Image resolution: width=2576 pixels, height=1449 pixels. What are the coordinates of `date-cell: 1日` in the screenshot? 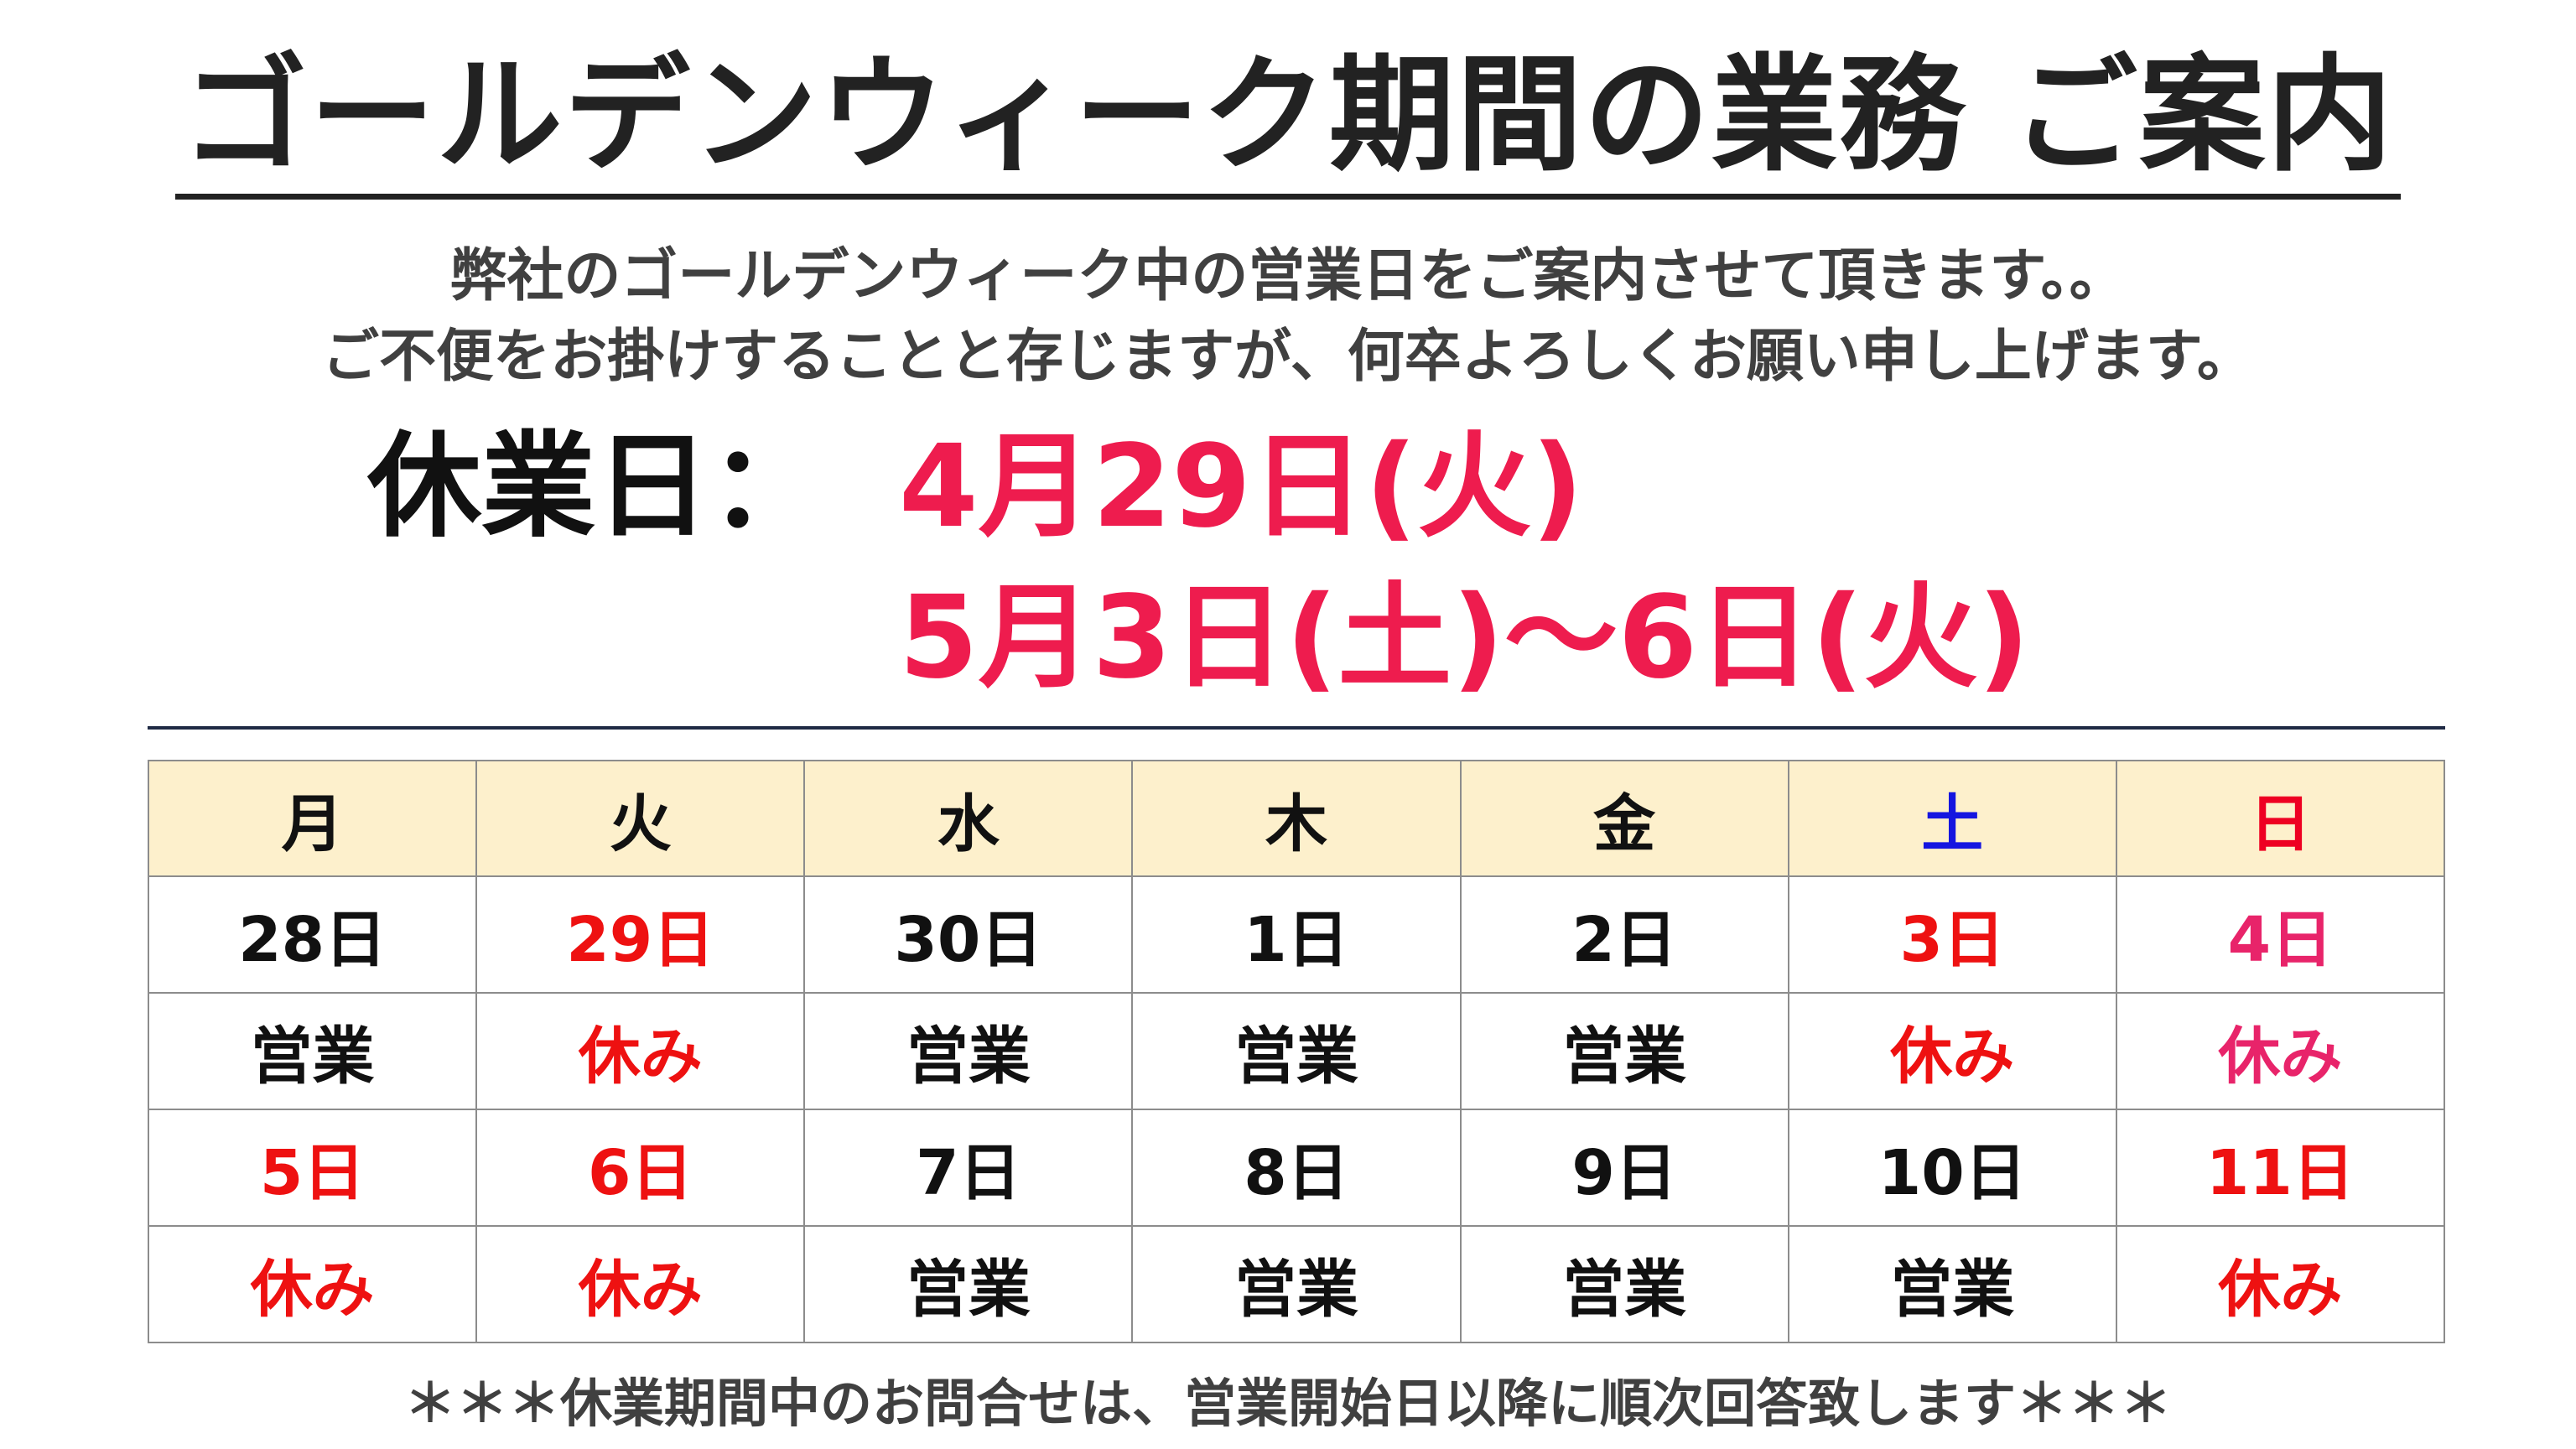 It's located at (1296, 934).